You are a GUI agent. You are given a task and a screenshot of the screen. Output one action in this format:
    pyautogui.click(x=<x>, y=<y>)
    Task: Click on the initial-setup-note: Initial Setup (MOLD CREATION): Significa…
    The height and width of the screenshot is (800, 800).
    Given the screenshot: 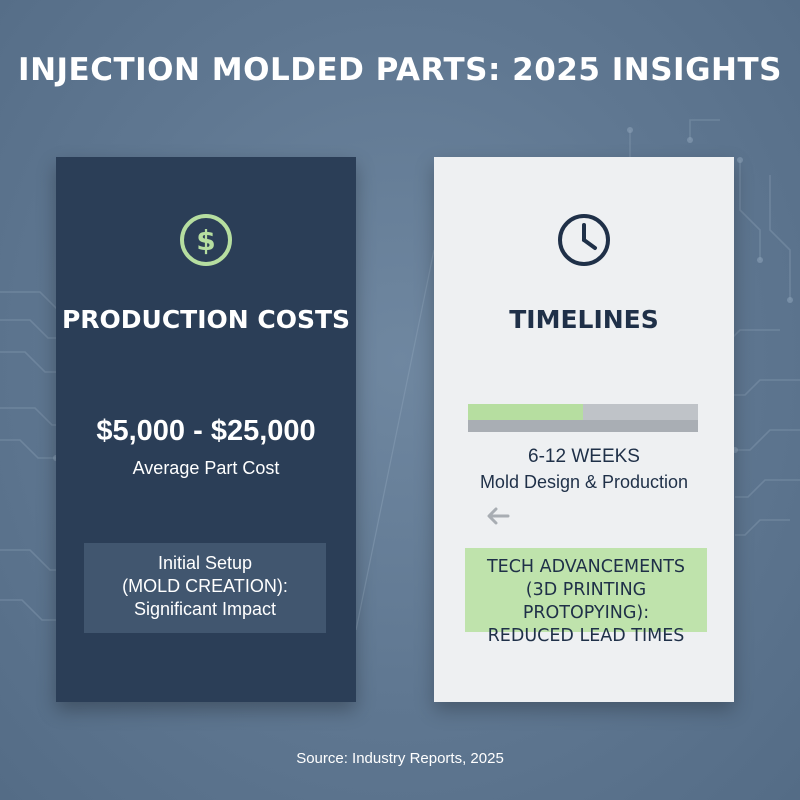 What is the action you would take?
    pyautogui.click(x=205, y=588)
    